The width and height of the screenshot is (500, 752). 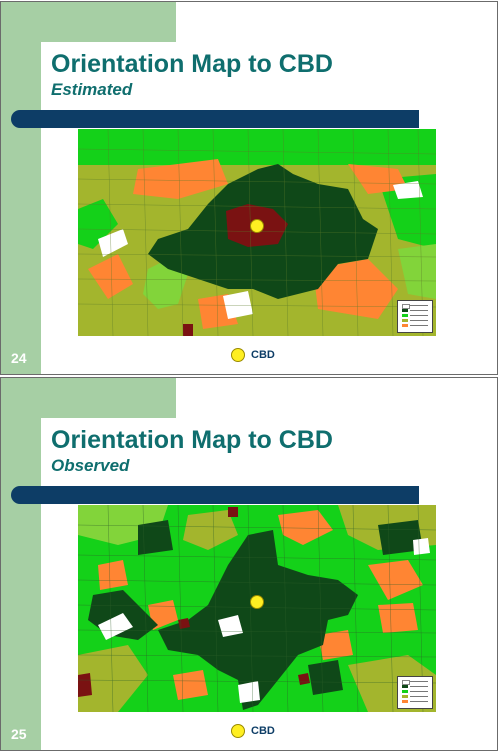 I want to click on slide-subtitle: Observed, so click(x=90, y=465).